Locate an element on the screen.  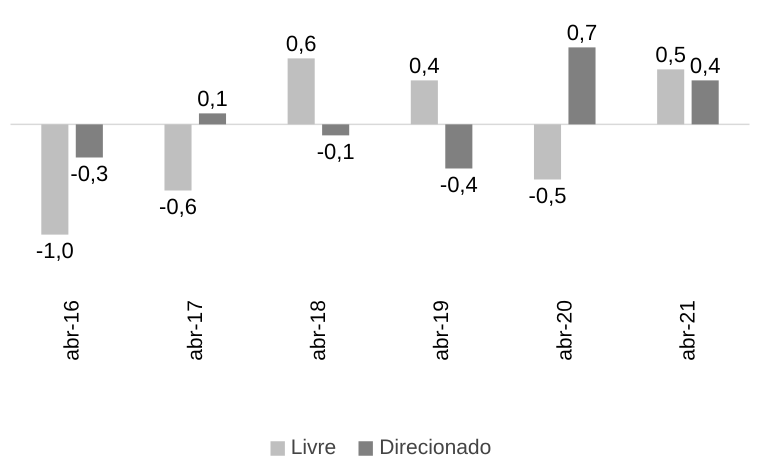
data-label: -0,1 is located at coordinates (335, 151).